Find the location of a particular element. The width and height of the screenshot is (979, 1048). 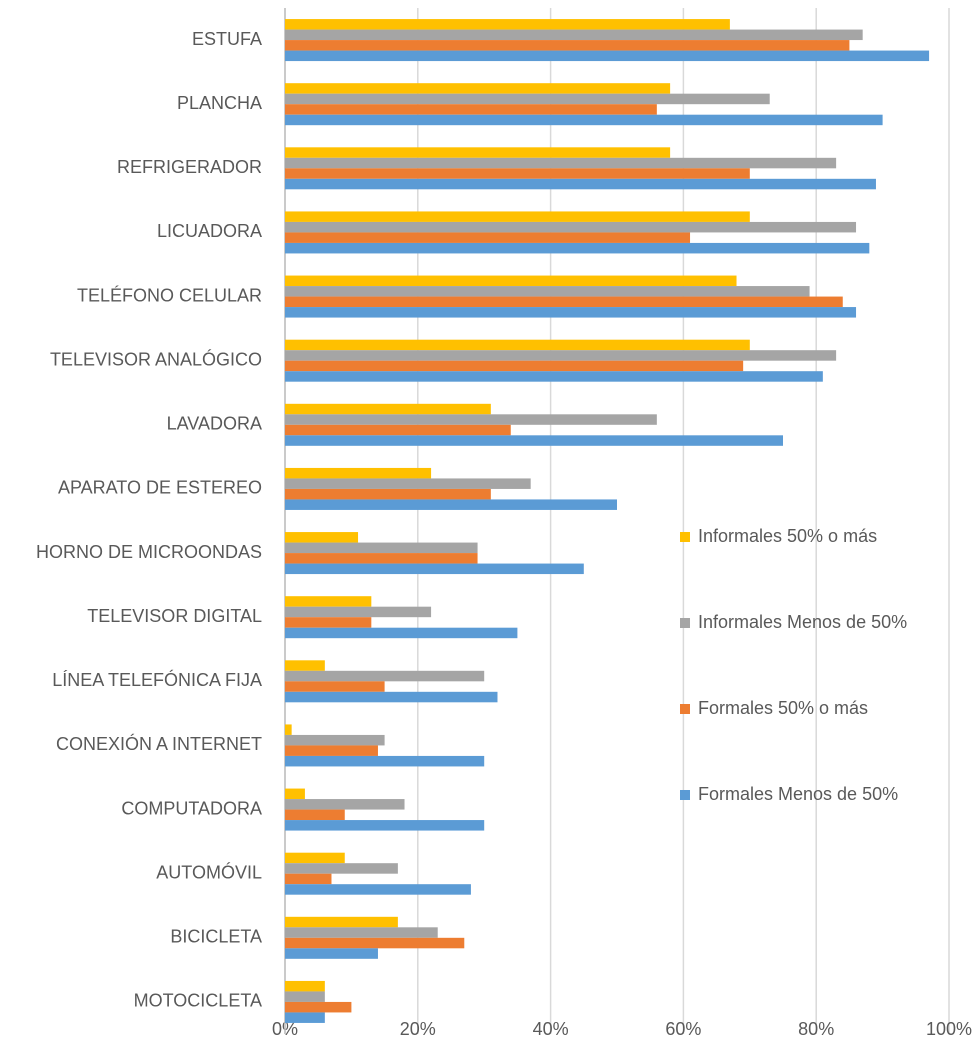

y-tick-label: LICUADORA is located at coordinates (209, 231).